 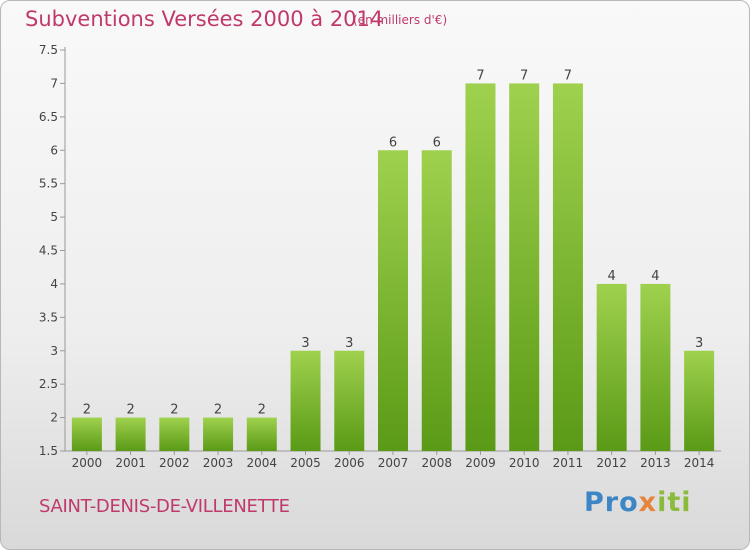 What do you see at coordinates (611, 367) in the screenshot?
I see `bar-2012` at bounding box center [611, 367].